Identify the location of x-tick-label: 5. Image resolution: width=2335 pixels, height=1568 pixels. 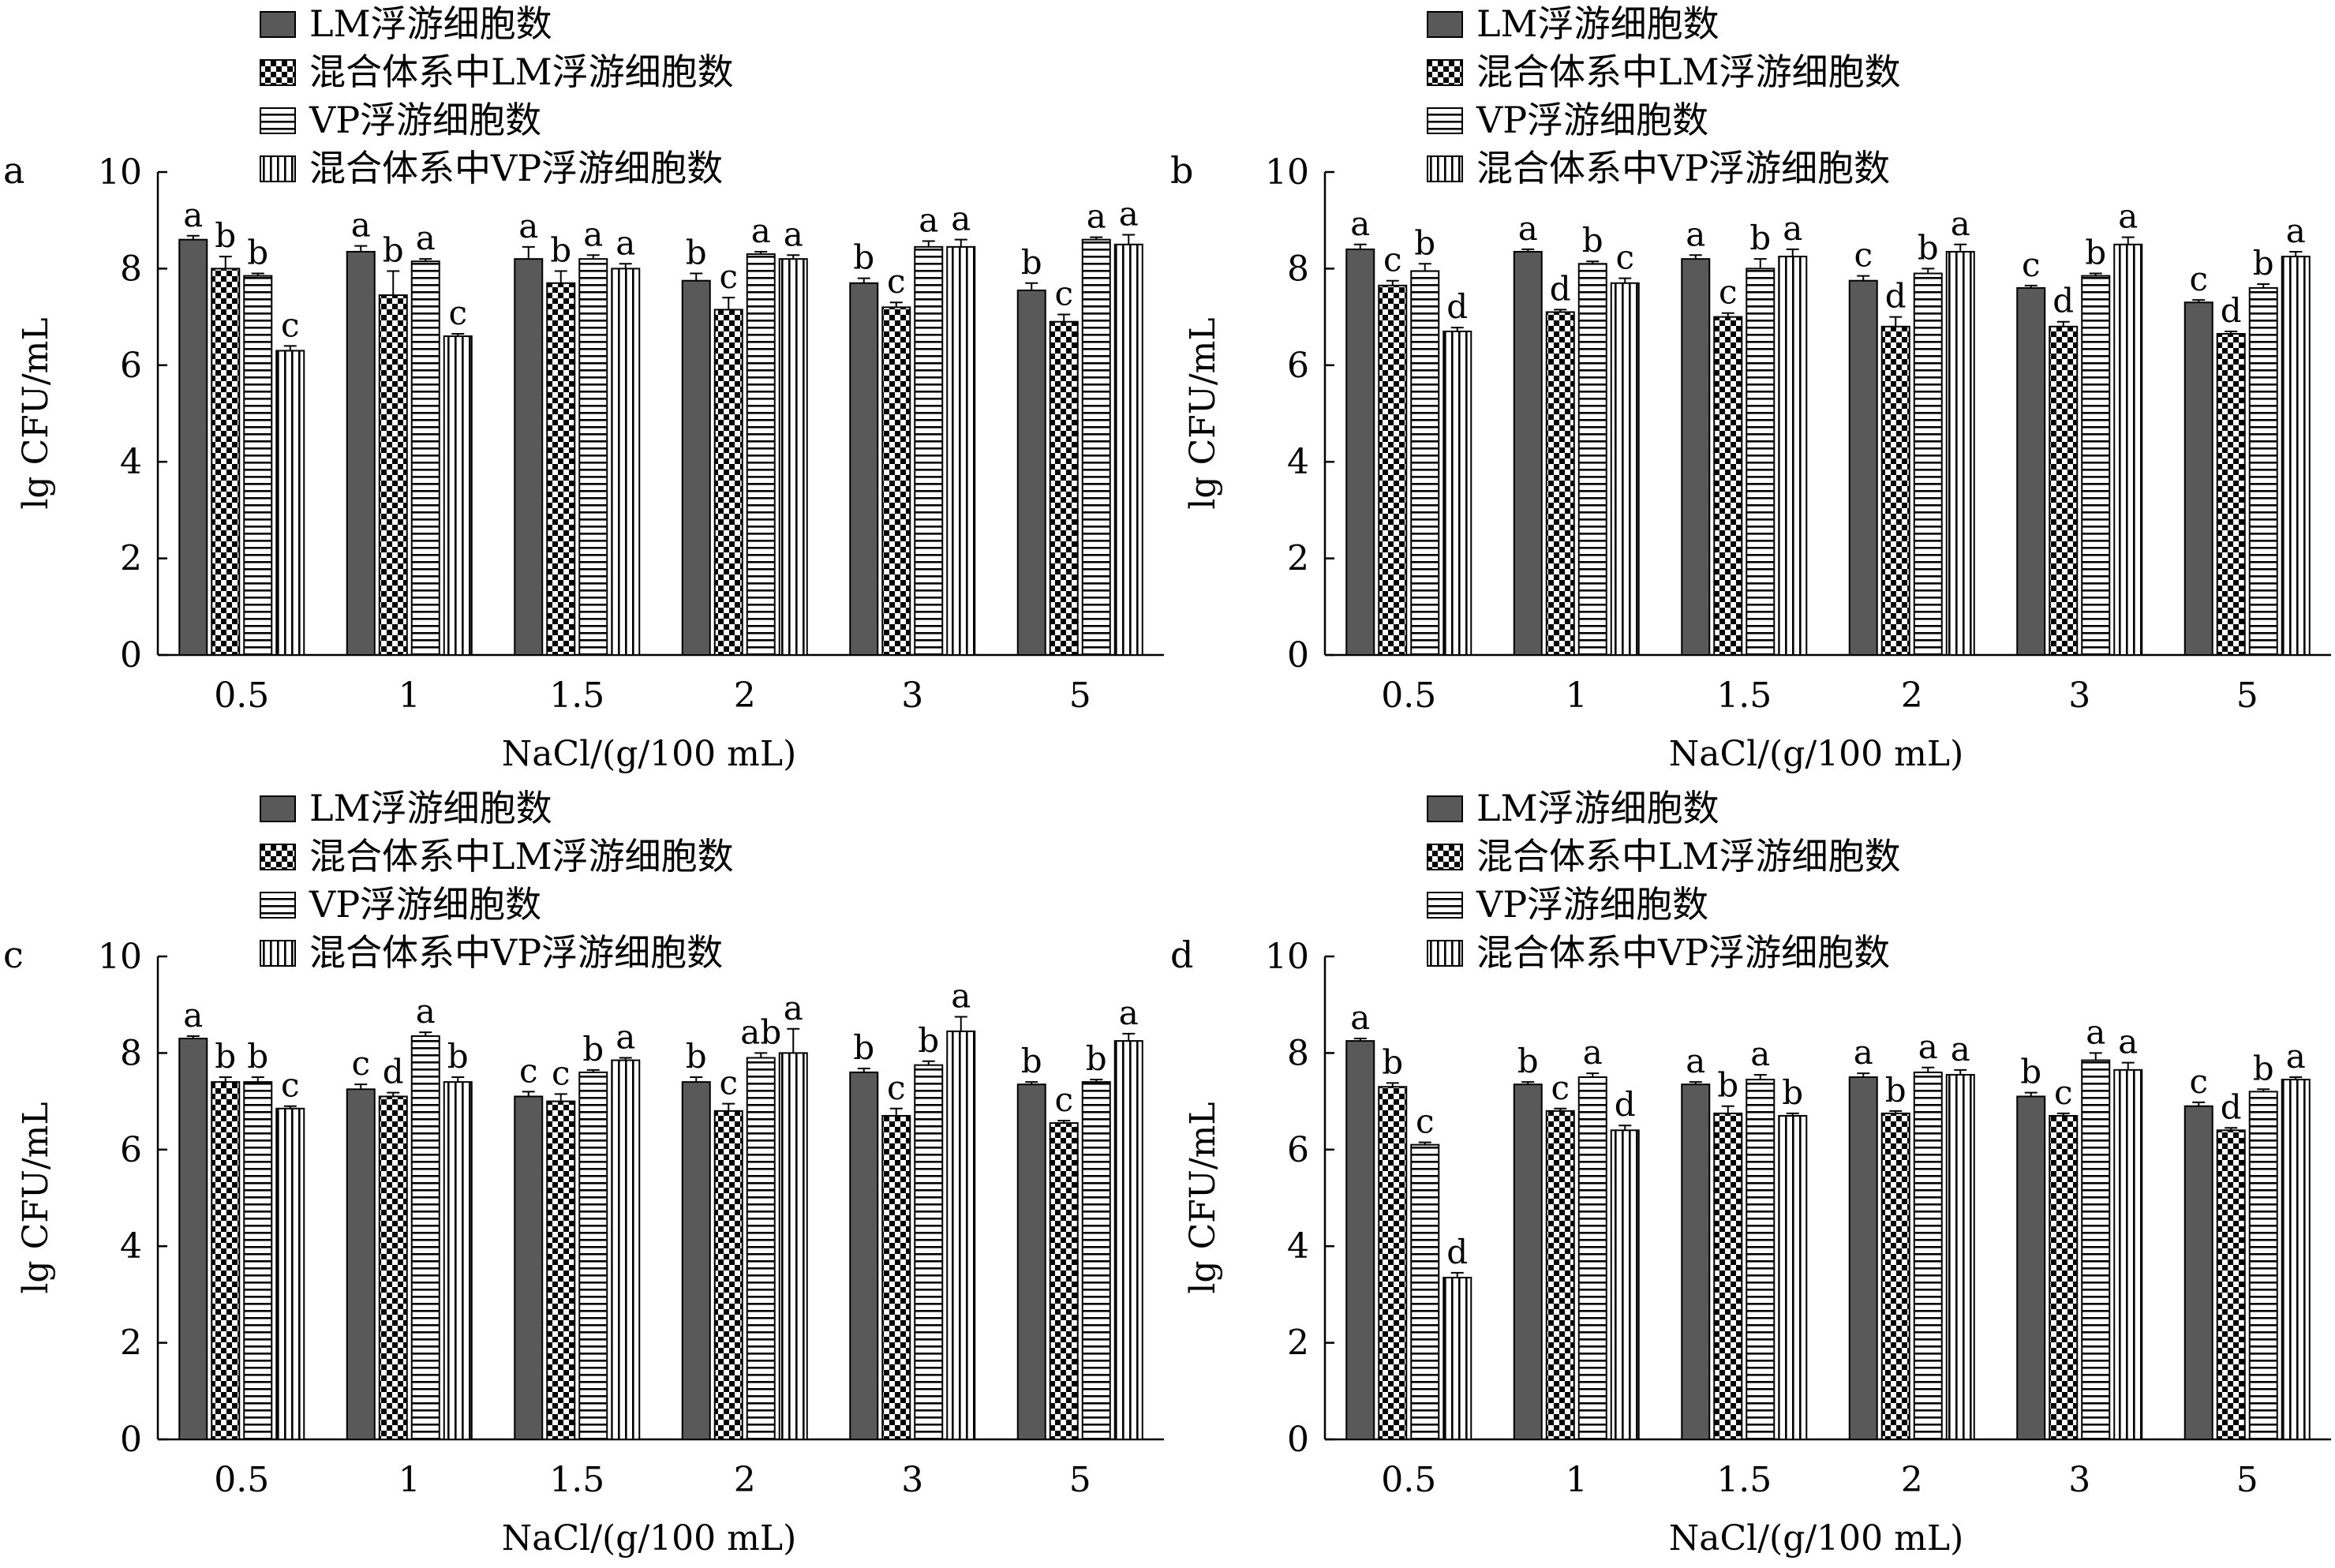
(2247, 696).